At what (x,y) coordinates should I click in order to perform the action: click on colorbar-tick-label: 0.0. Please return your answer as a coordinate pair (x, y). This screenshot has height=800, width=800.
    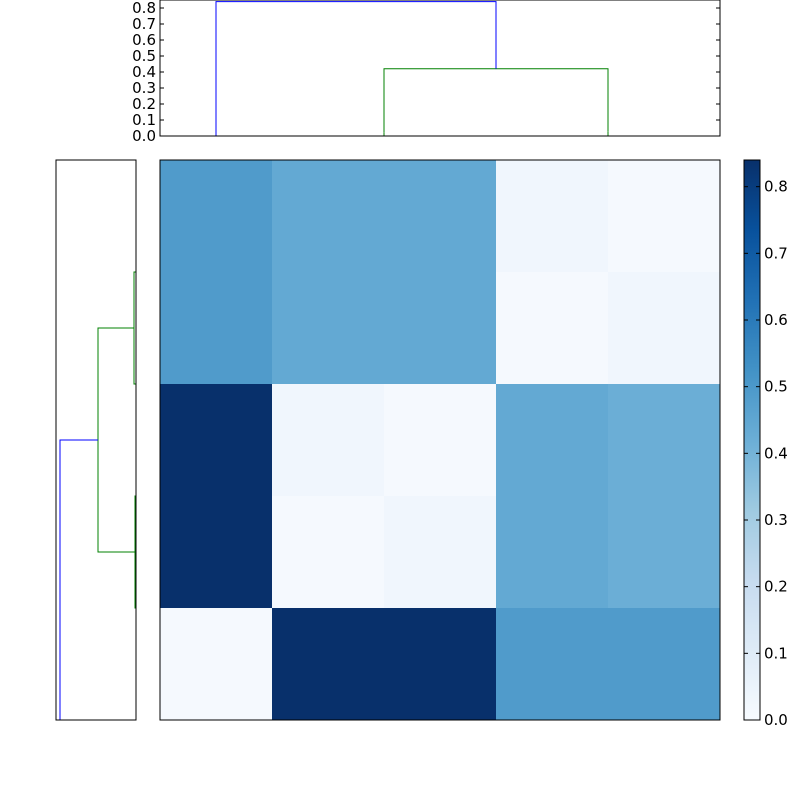
    Looking at the image, I should click on (776, 720).